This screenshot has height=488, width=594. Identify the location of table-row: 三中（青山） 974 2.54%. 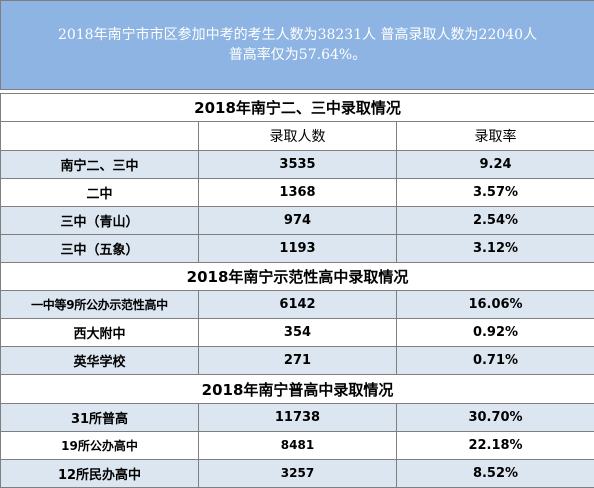
(297, 220).